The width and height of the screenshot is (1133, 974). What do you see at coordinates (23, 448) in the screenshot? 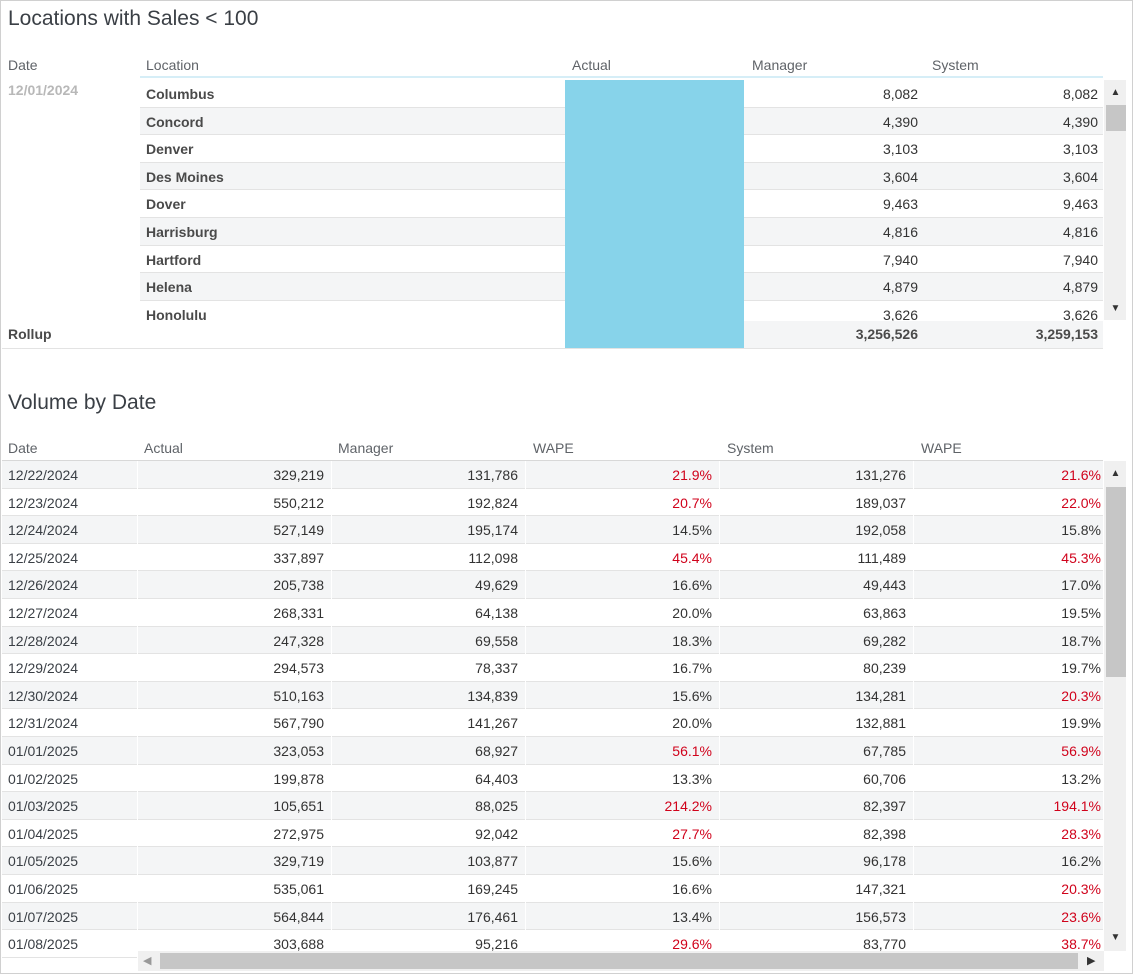
I see `vol-header-date: Date` at bounding box center [23, 448].